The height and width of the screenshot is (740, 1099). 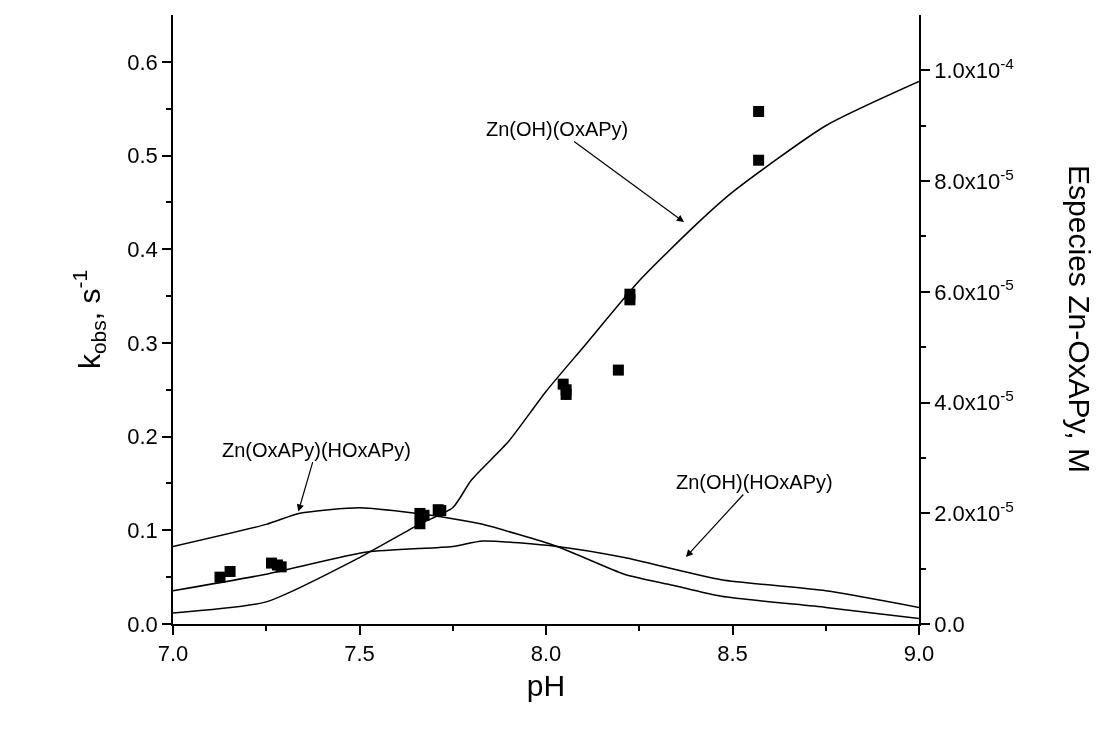 I want to click on x-tick-label: 7.5, so click(x=359, y=654).